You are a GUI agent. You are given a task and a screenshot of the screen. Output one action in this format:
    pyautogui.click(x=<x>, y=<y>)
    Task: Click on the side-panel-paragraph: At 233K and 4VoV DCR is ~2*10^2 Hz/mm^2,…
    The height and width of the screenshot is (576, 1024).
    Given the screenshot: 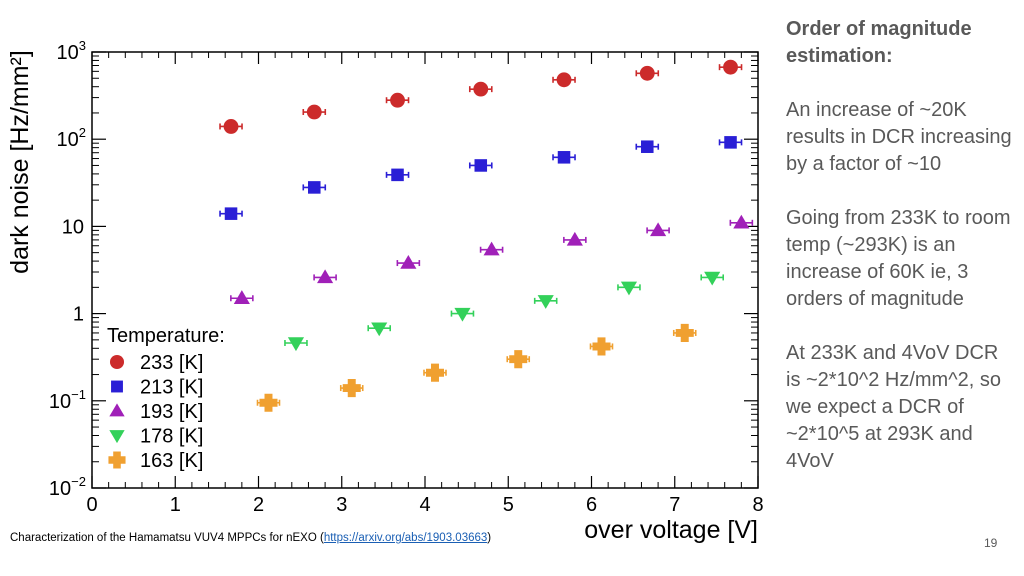 What is the action you would take?
    pyautogui.click(x=893, y=407)
    